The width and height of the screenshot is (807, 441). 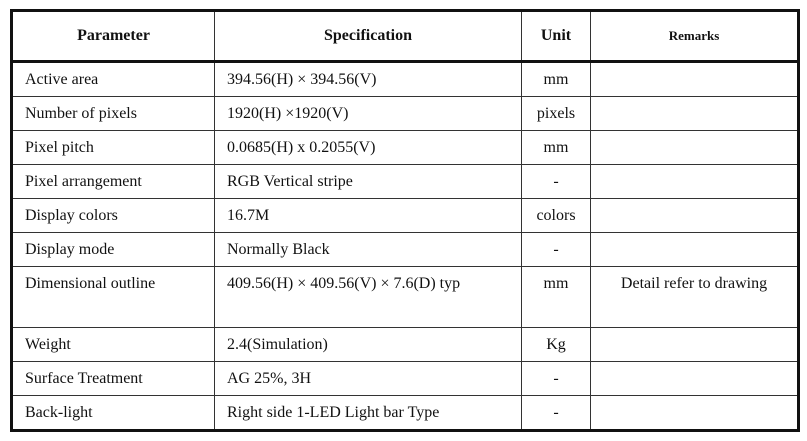 I want to click on cell-specification: 394.56(H) × 394.56(V), so click(x=368, y=79).